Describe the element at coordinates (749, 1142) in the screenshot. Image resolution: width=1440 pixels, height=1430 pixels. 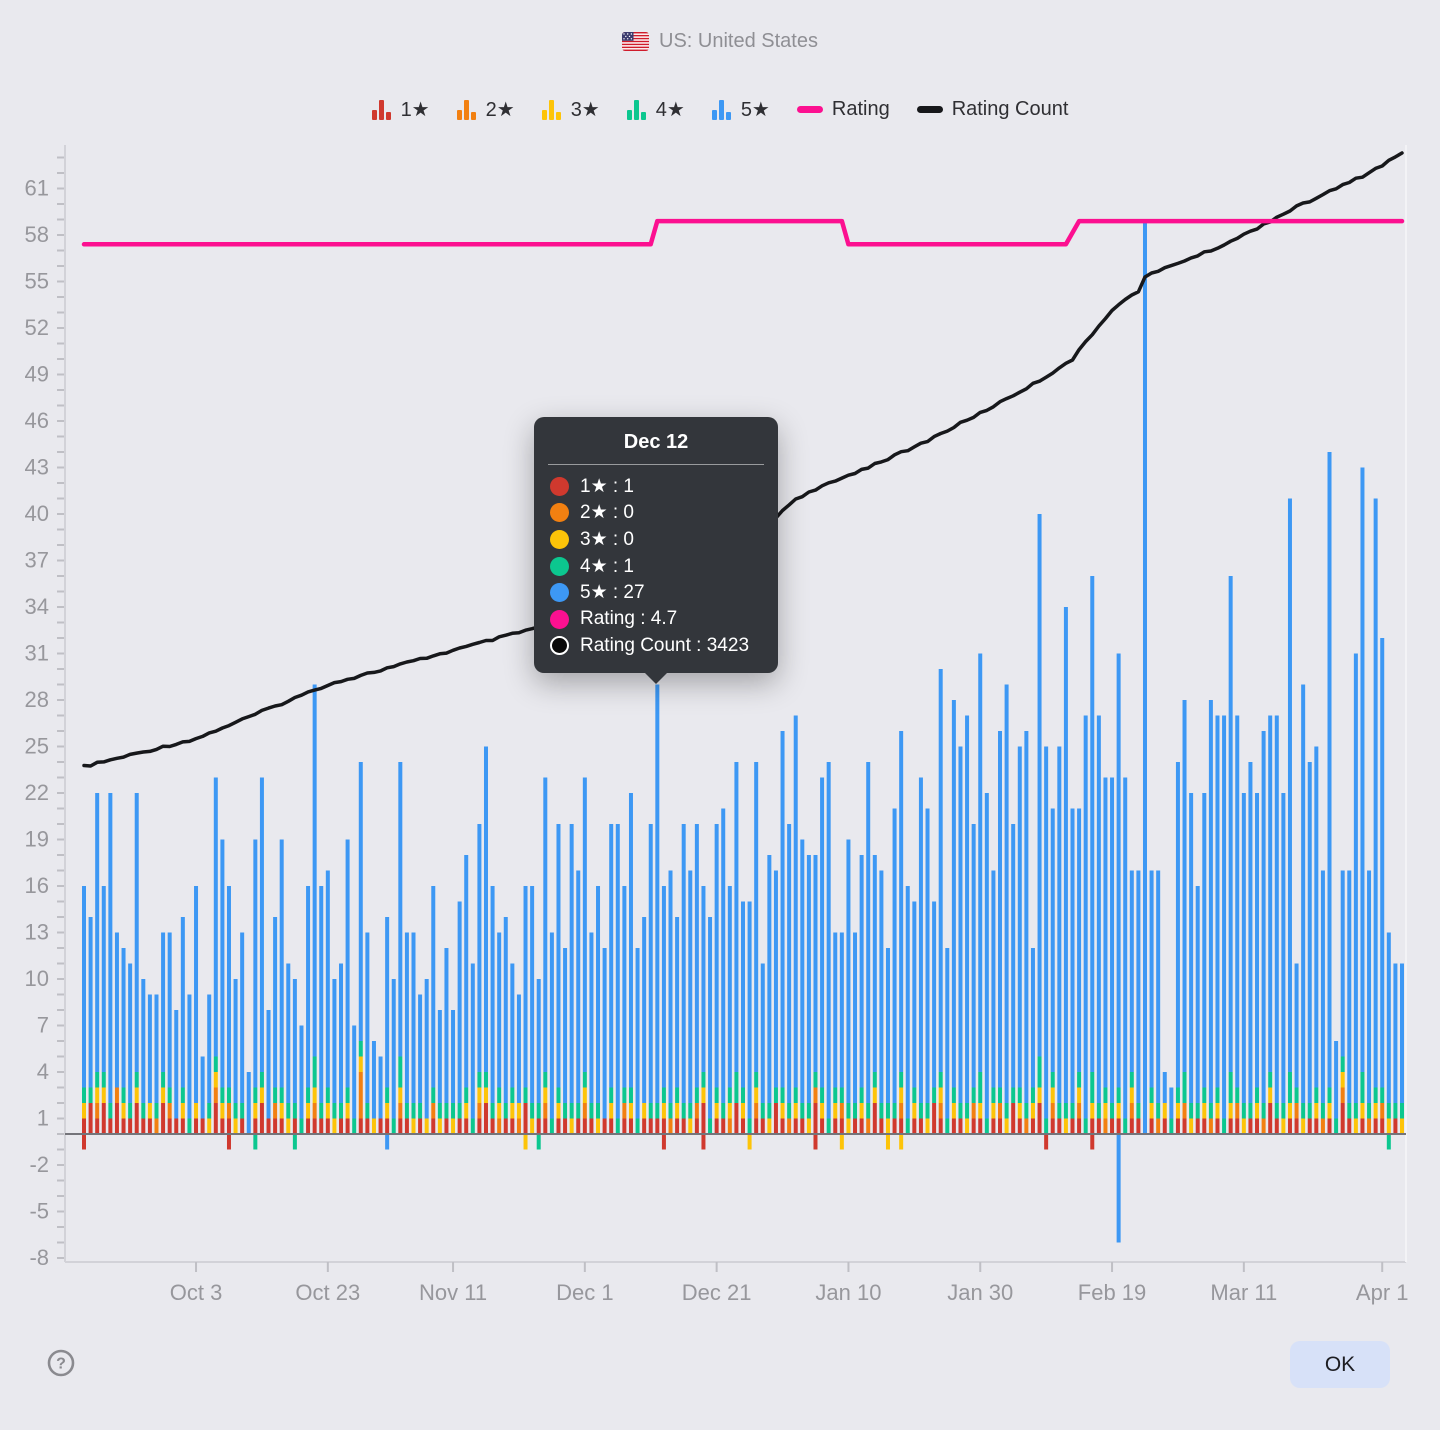
I see `bar-segment-negative` at that location.